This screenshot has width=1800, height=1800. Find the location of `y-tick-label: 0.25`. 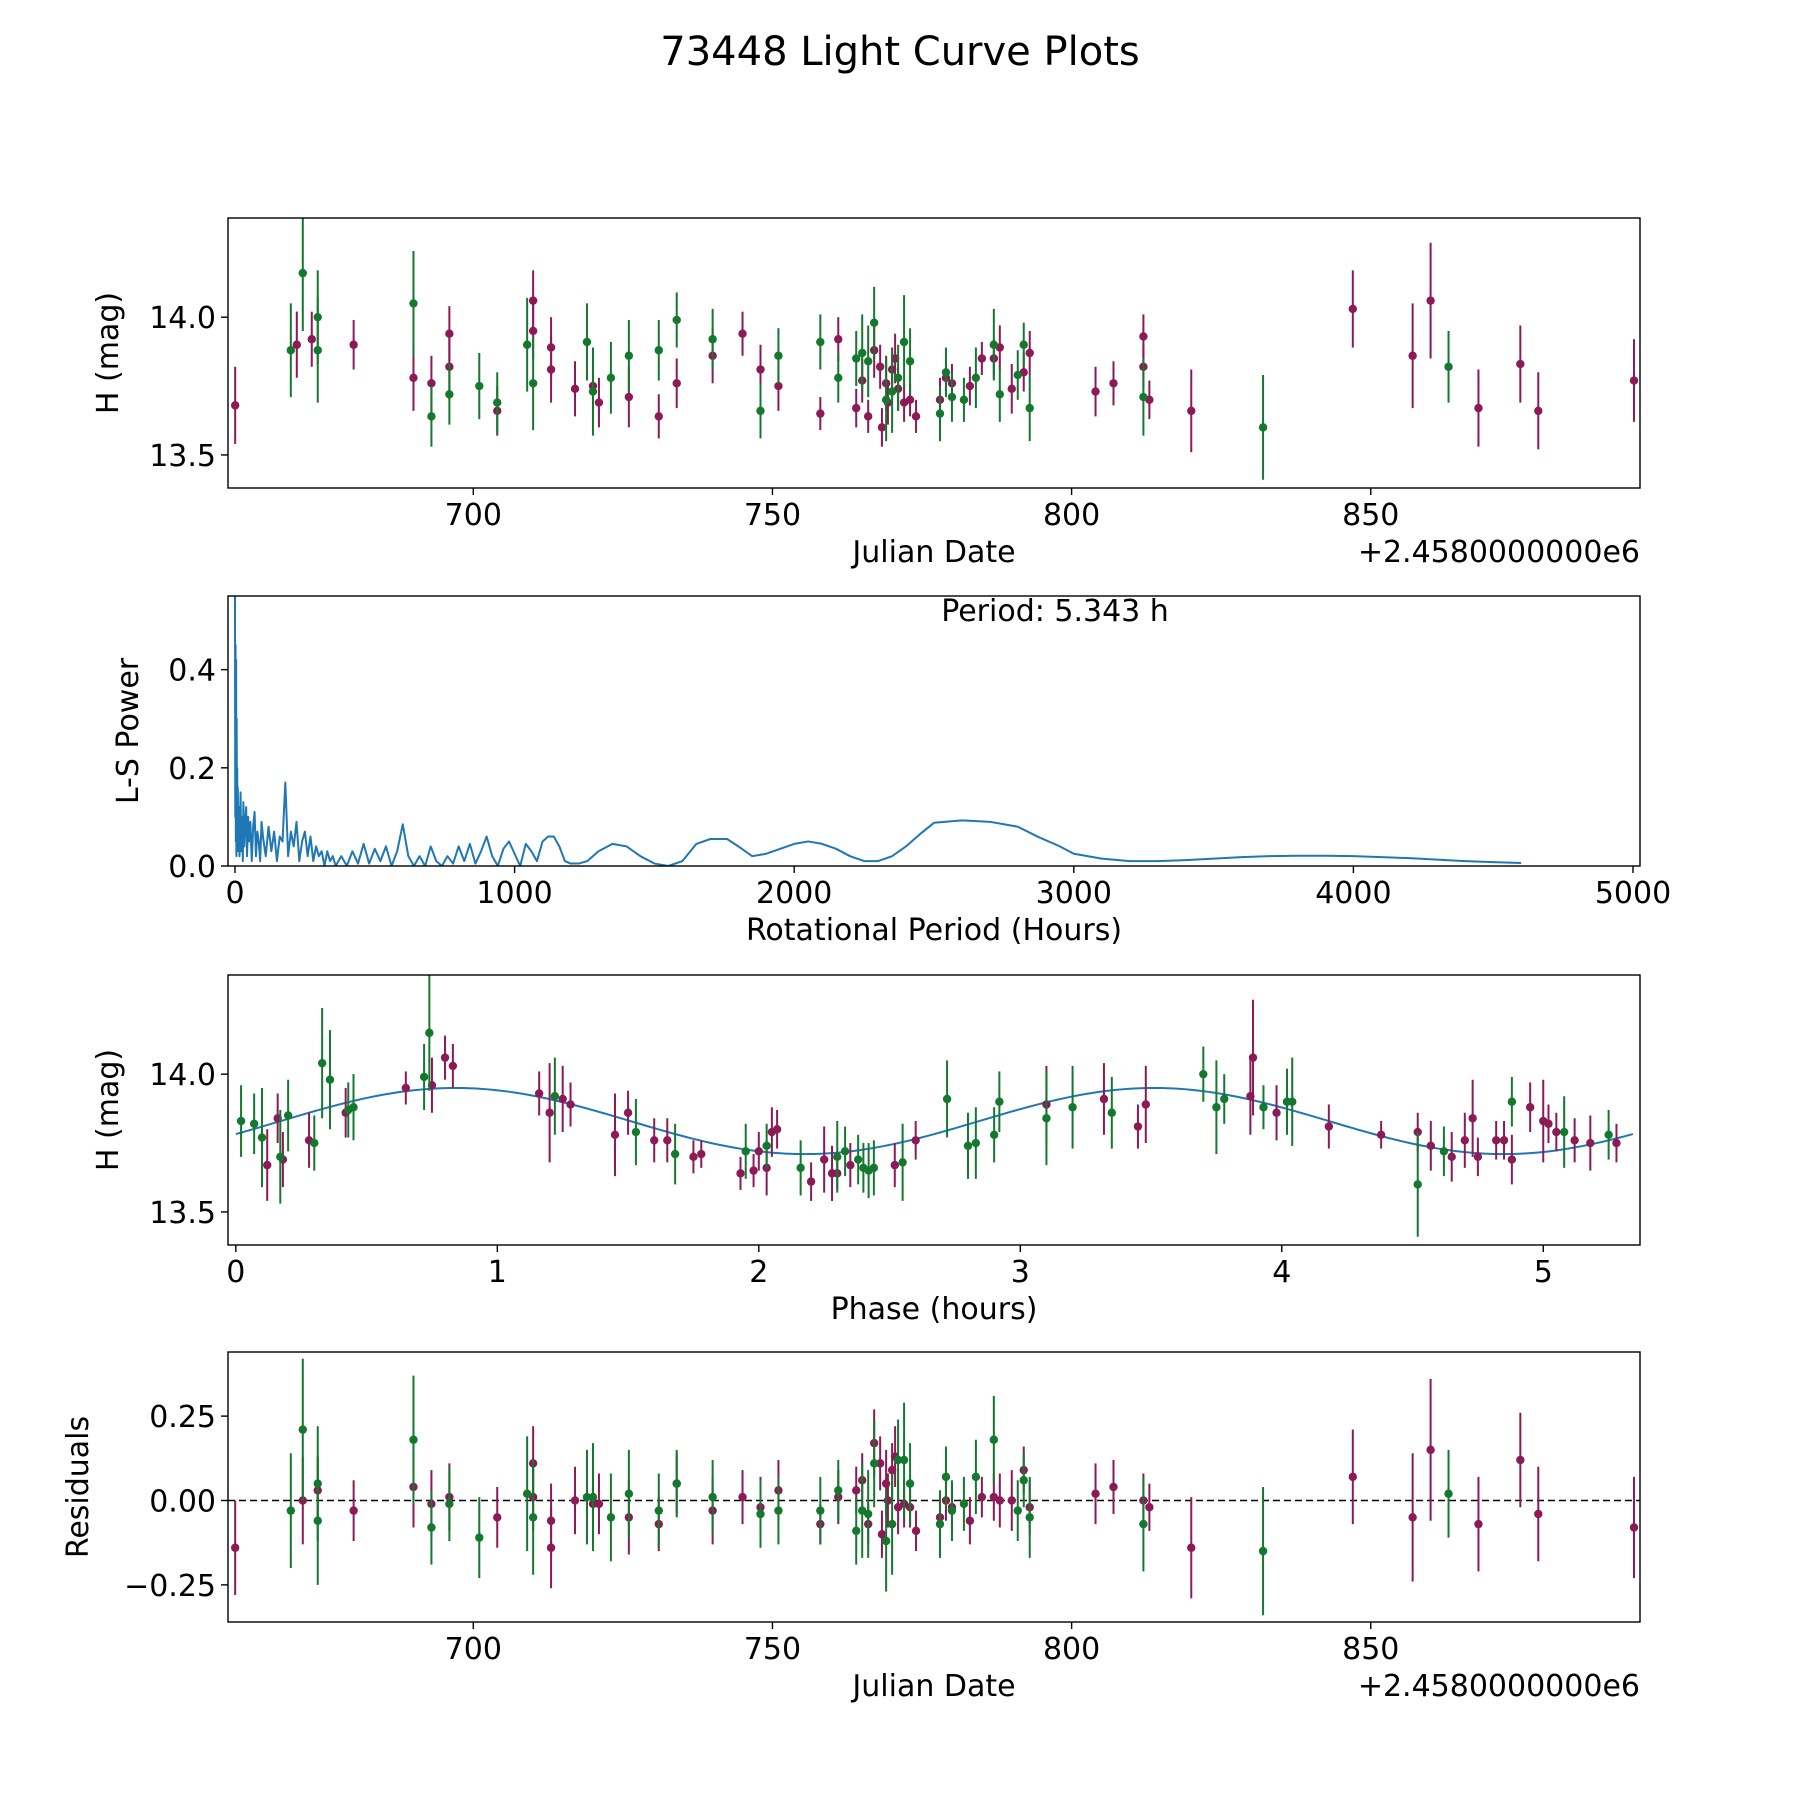

y-tick-label: 0.25 is located at coordinates (182, 1417).